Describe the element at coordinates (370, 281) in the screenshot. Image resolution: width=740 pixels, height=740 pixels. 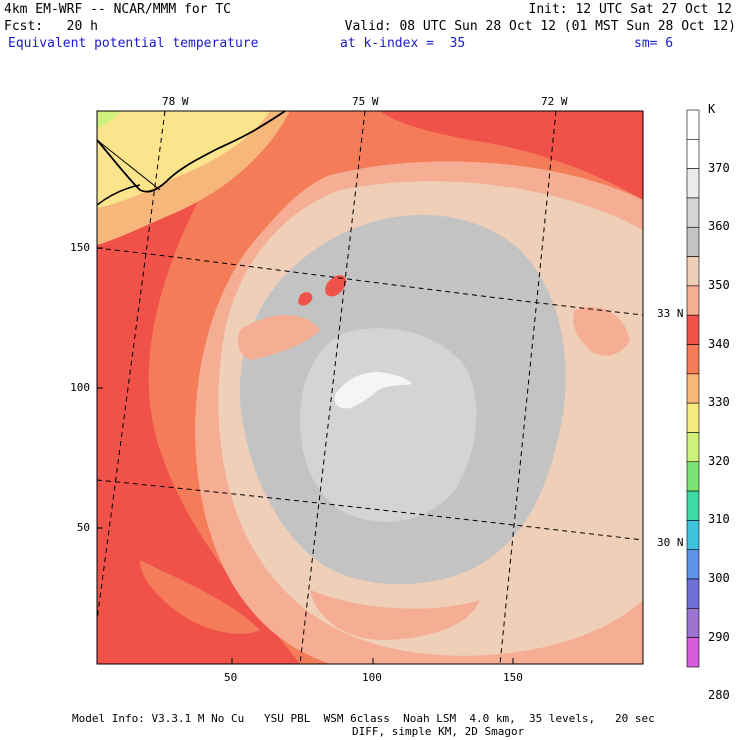
I see `parallel-33n` at that location.